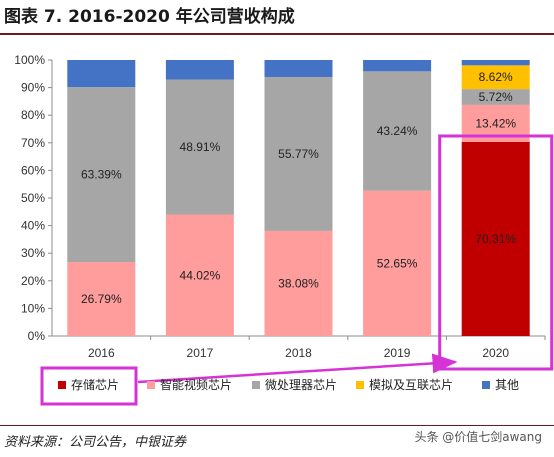  What do you see at coordinates (297, 368) in the screenshot?
I see `highlight-arrow` at bounding box center [297, 368].